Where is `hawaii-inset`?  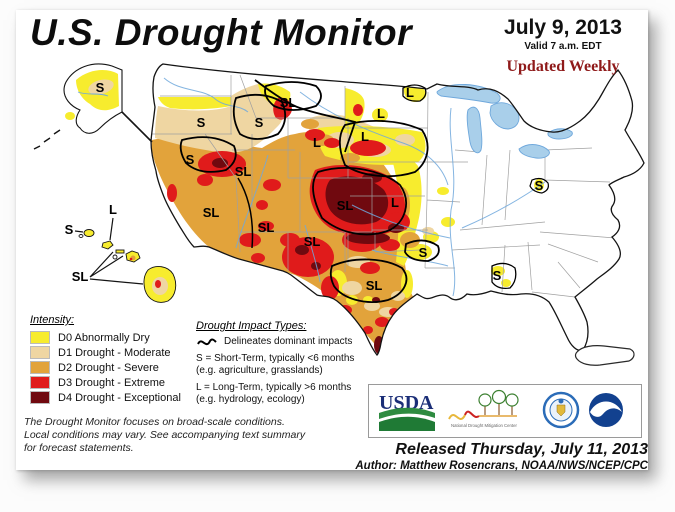
hawaii-inset is located at coordinates (125, 260).